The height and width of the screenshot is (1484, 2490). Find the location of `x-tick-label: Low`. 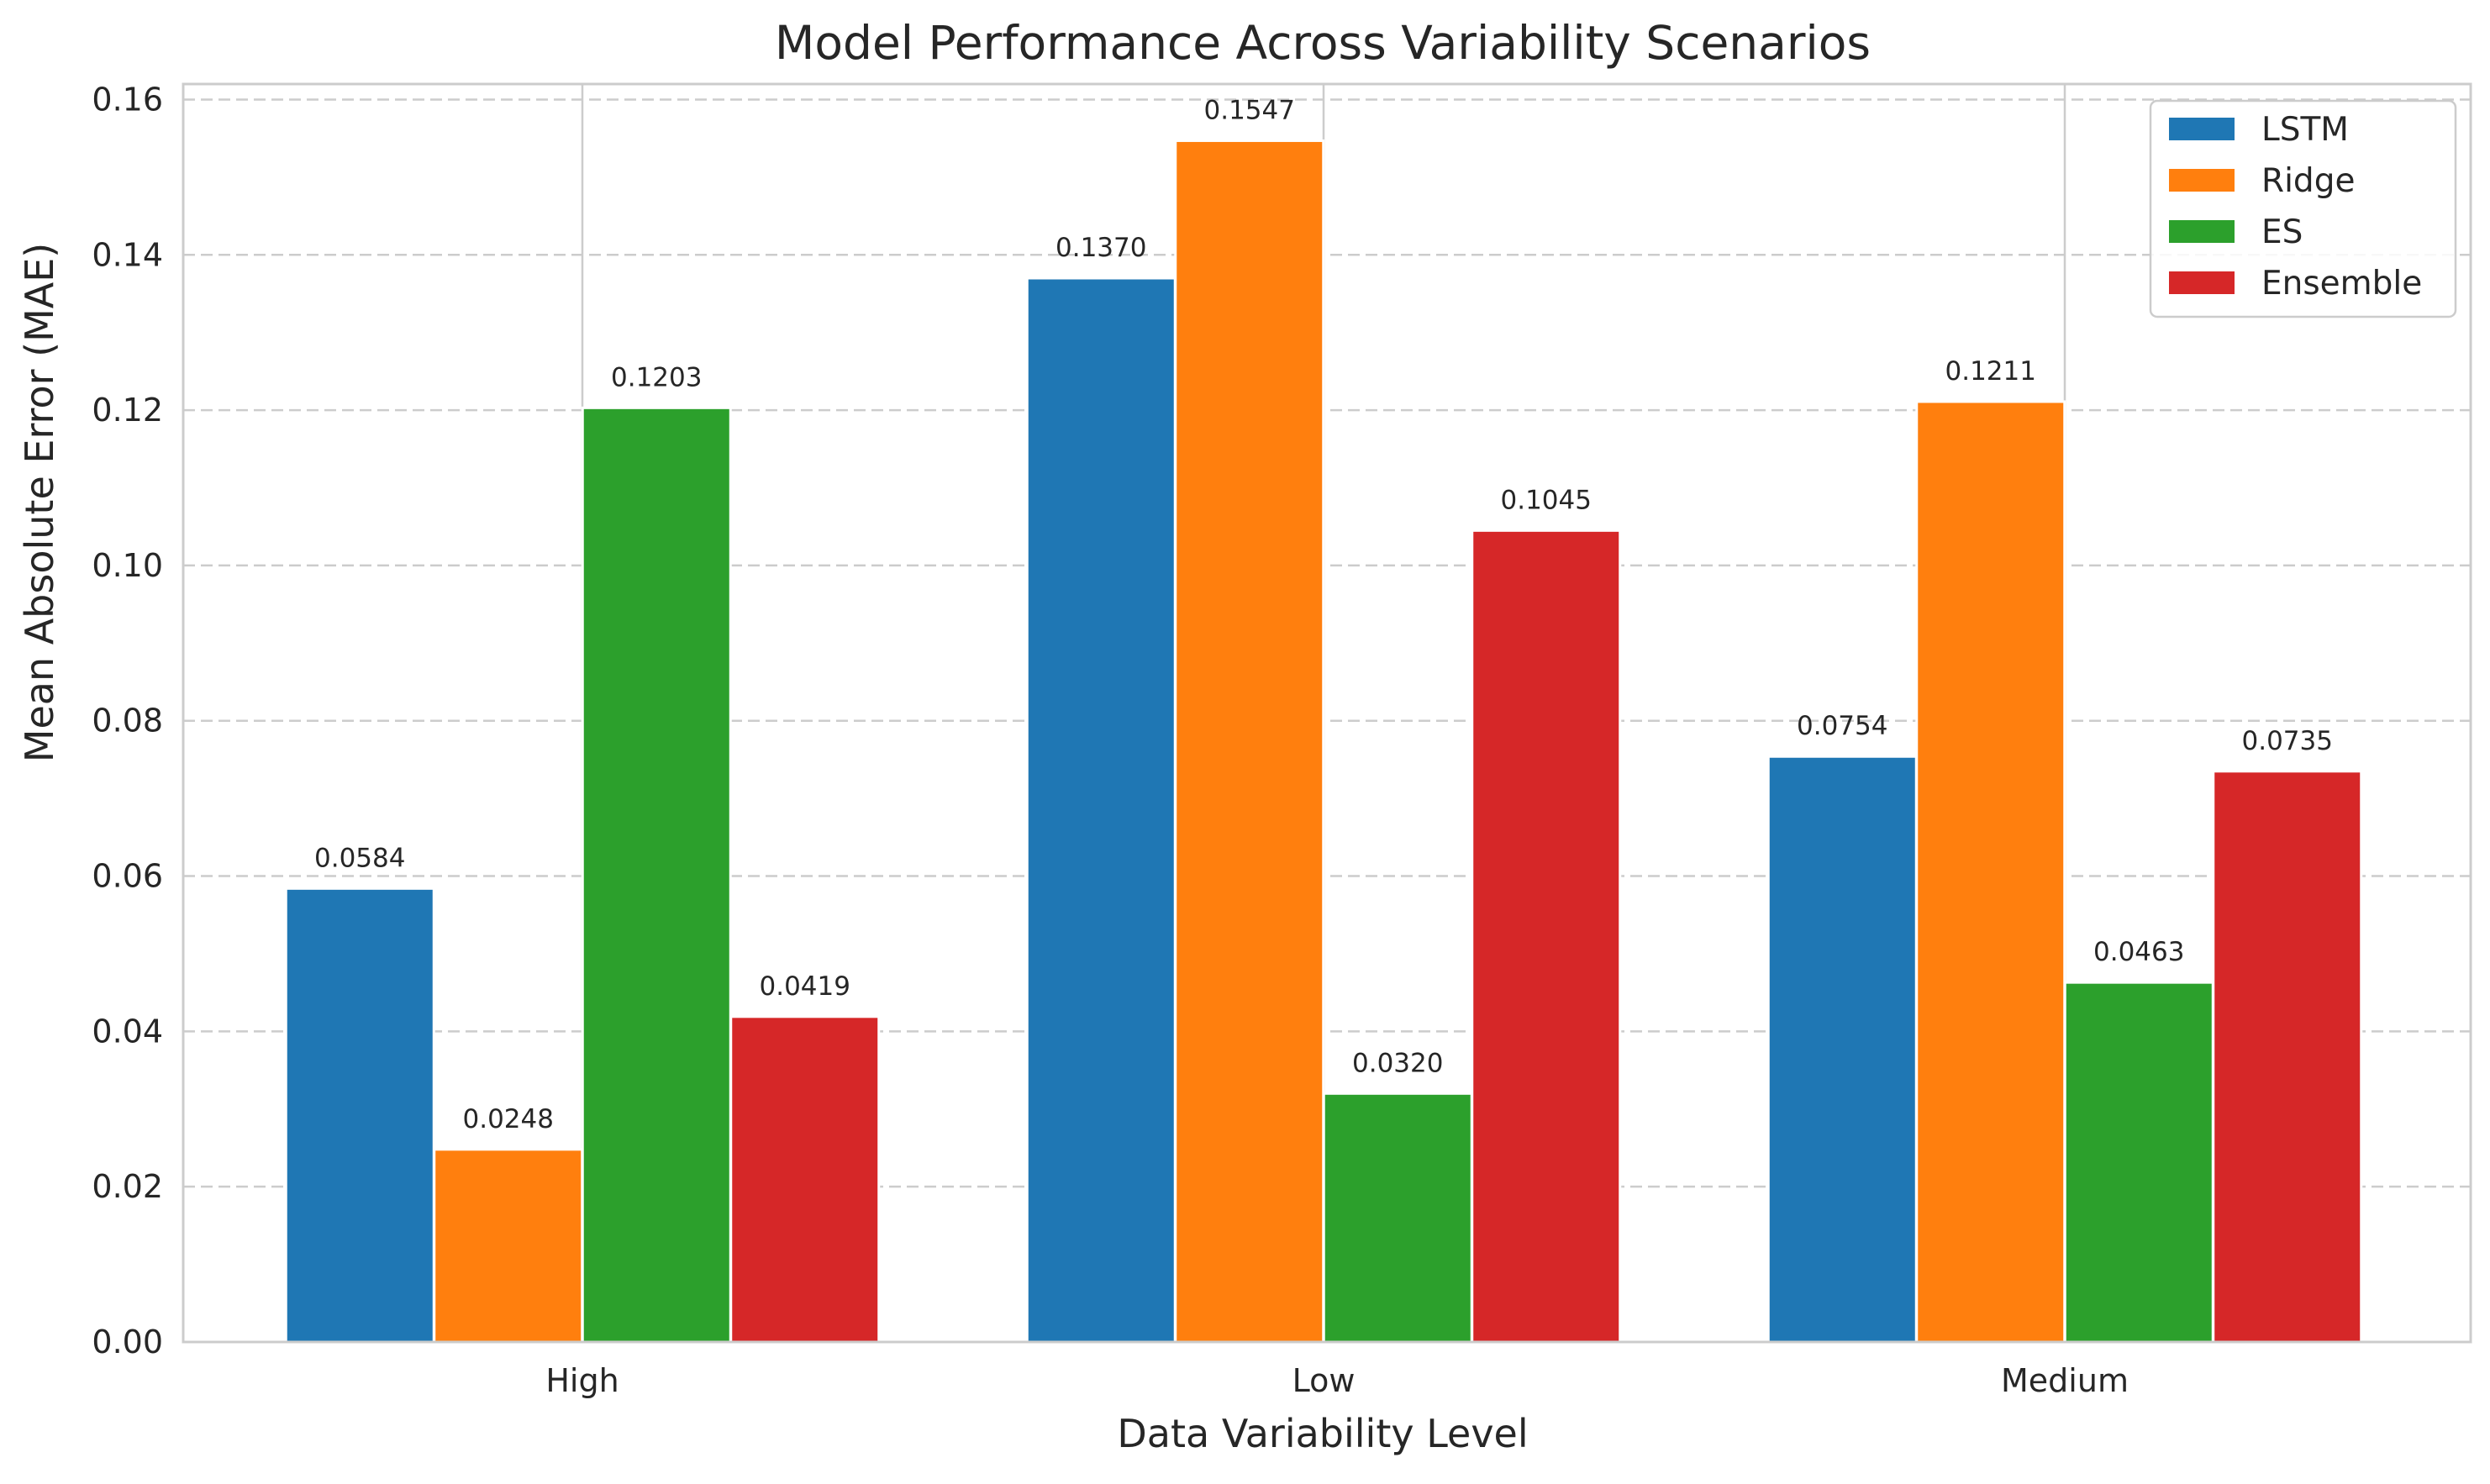

x-tick-label: Low is located at coordinates (1324, 1381).